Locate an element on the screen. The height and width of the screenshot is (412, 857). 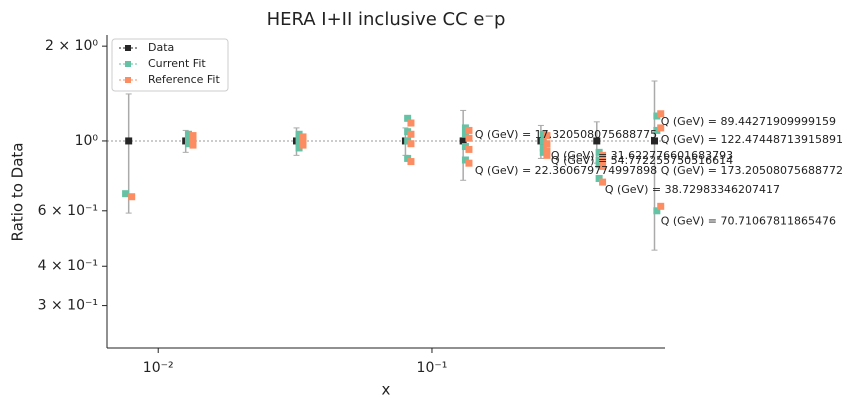
y-tick-label: 2 × 10⁰ is located at coordinates (71, 46).